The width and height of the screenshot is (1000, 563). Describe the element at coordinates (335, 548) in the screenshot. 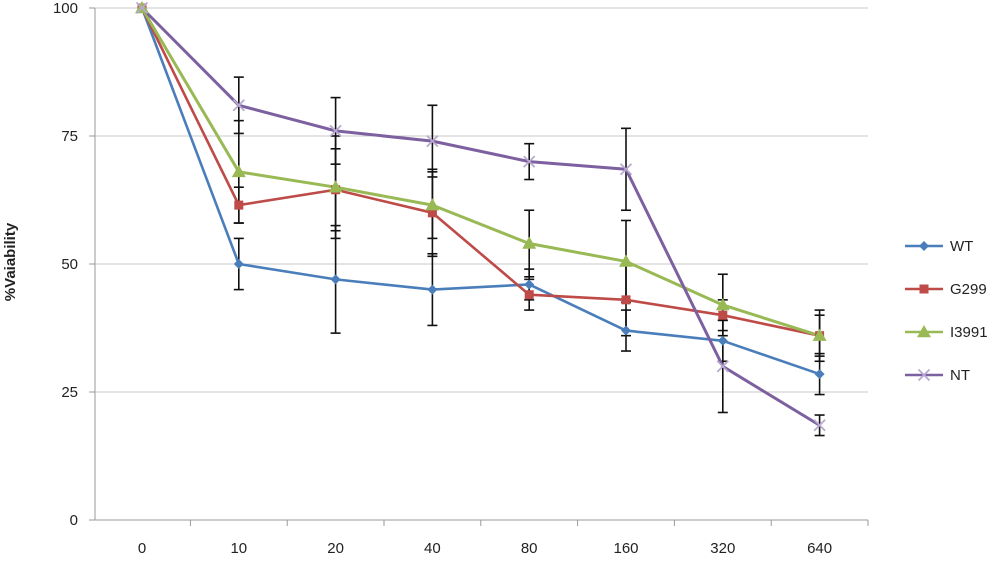

I see `x-tick-label: 20` at that location.